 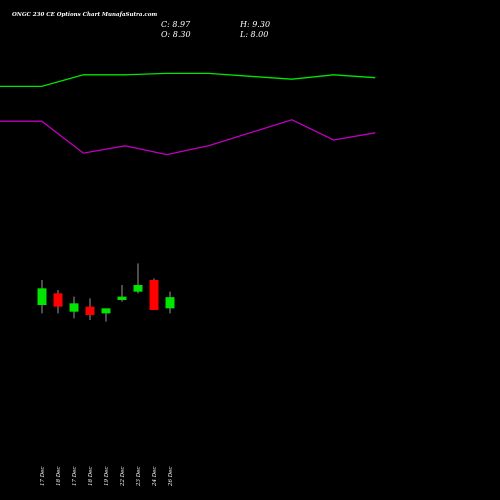 I want to click on open-value: O: 8.30, so click(x=176, y=34).